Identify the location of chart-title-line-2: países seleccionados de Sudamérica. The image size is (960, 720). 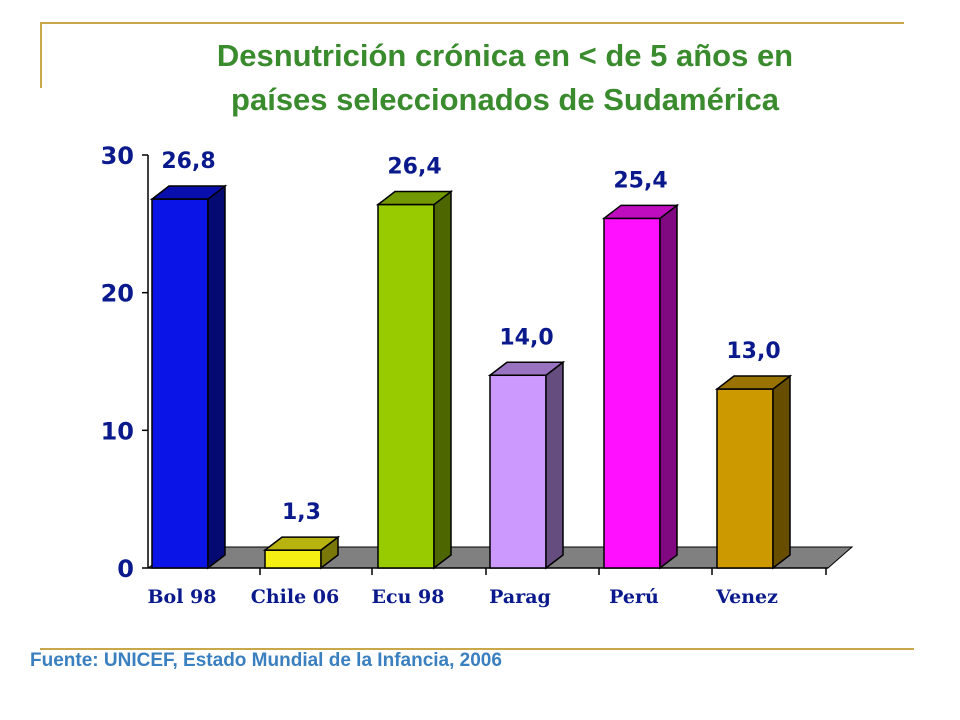
(505, 99).